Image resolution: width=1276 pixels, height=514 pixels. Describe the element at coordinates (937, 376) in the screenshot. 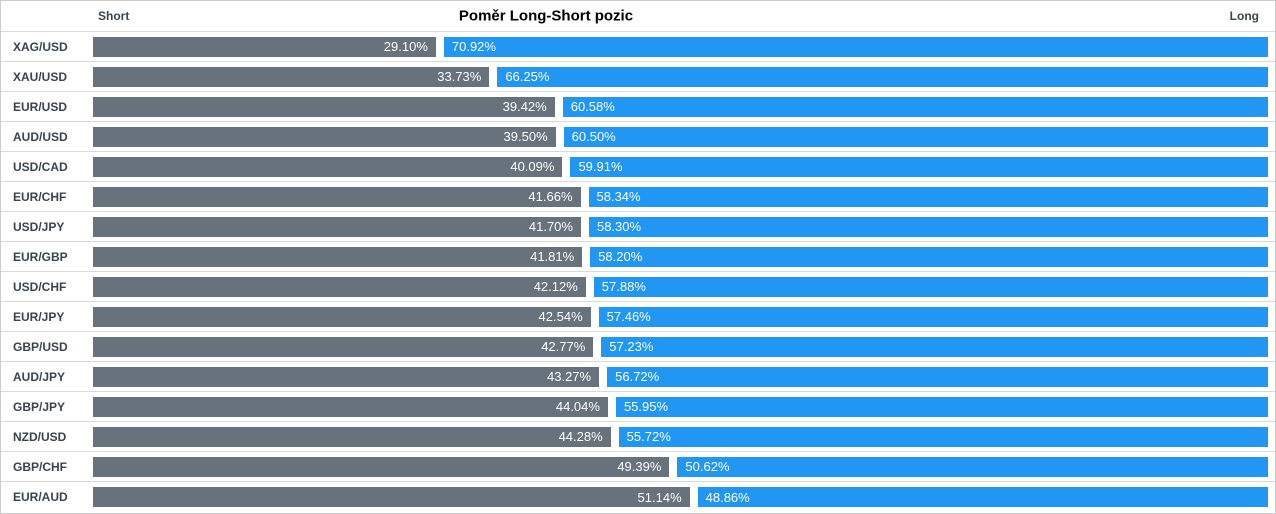

I see `long-bar: 56.72%` at that location.